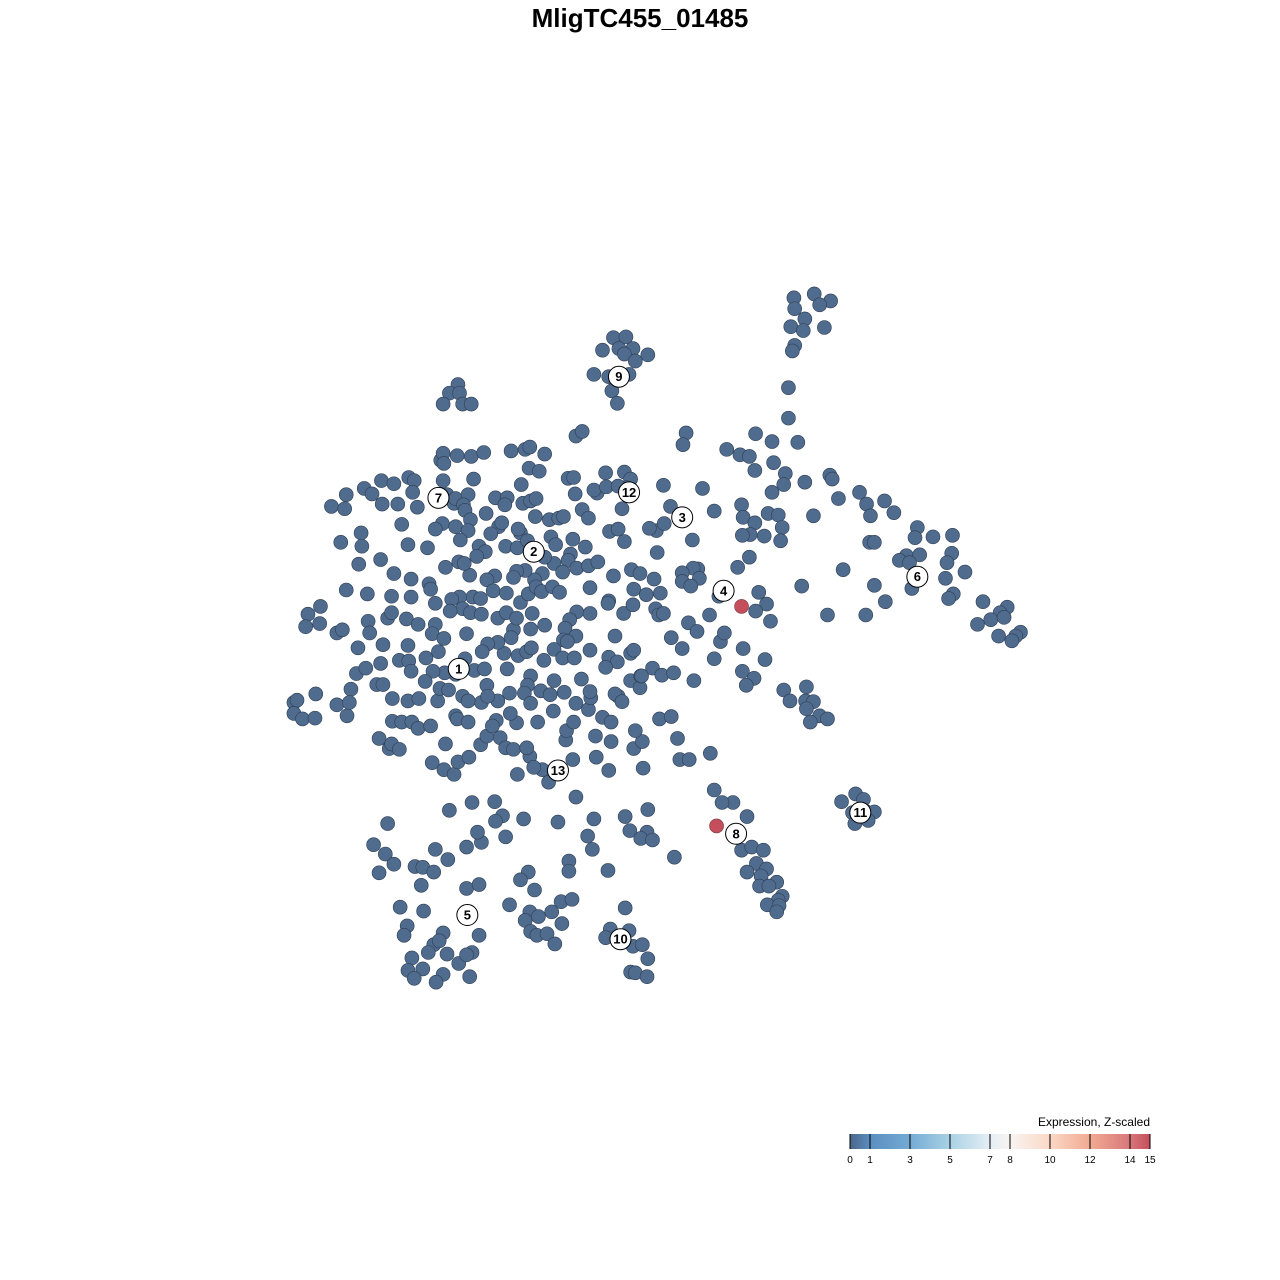  Describe the element at coordinates (533, 551) in the screenshot. I see `cluster-label-text: 2` at that location.